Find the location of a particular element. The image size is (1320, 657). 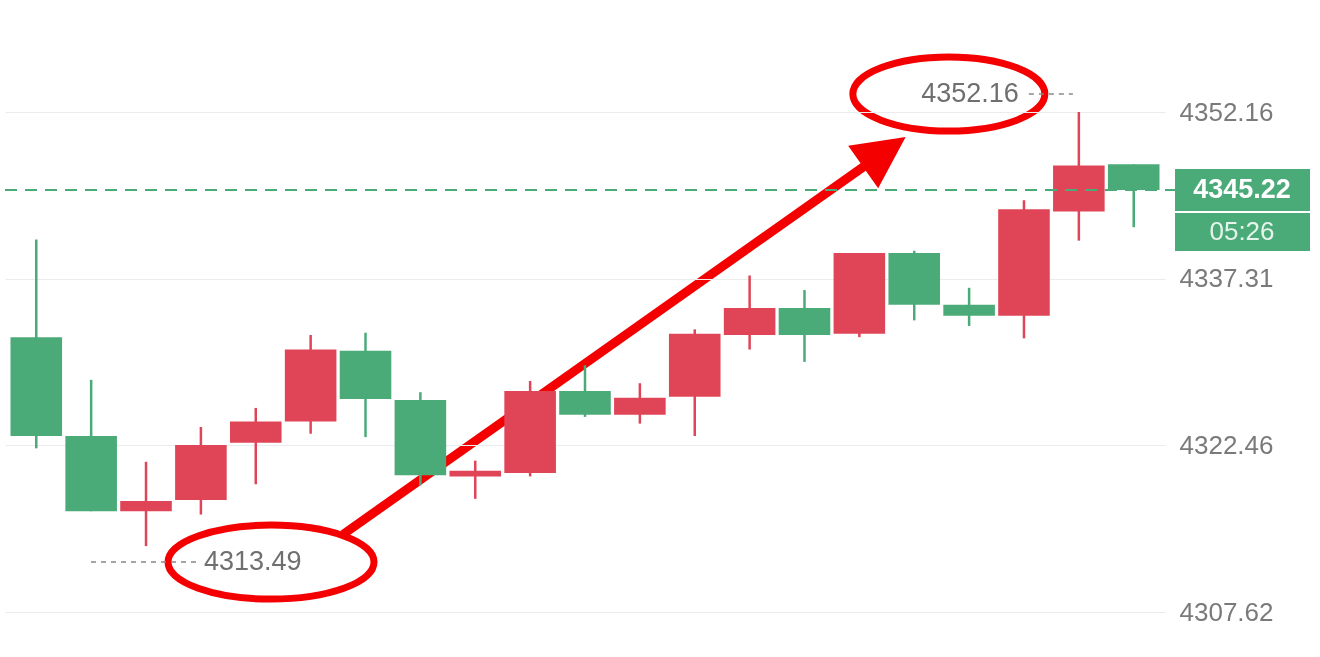

text: 05:26 is located at coordinates (1242, 230).